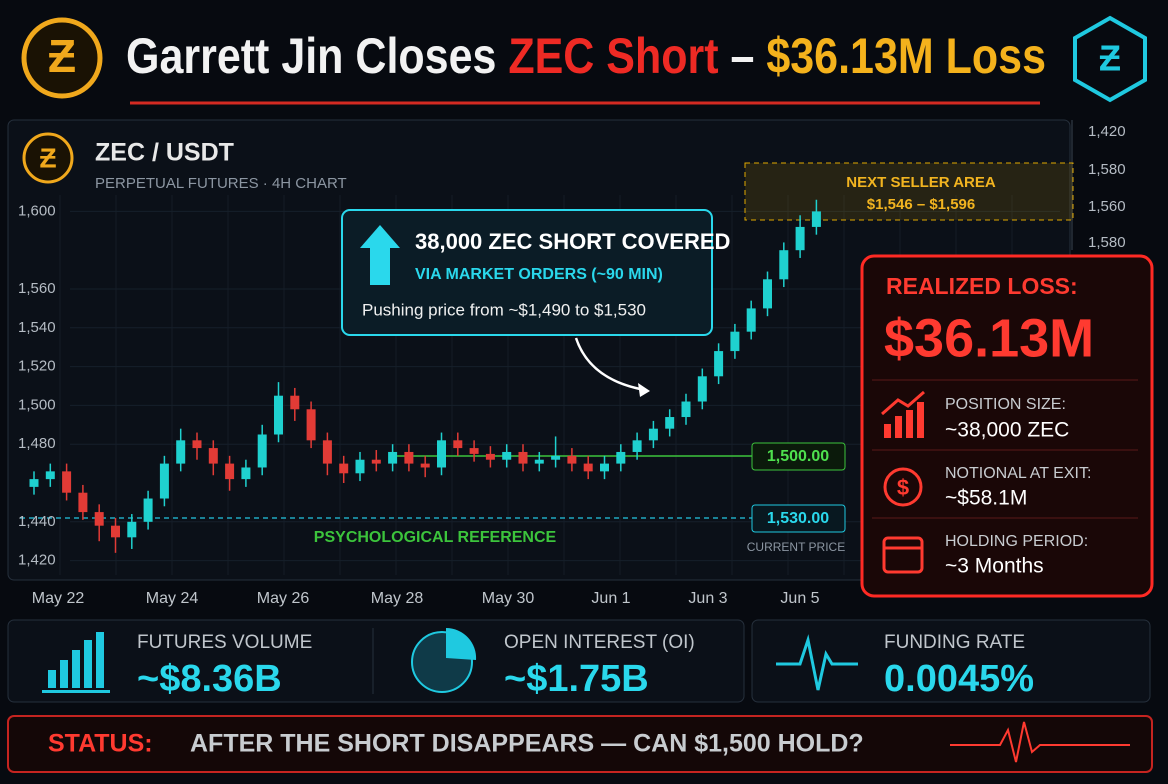 The width and height of the screenshot is (1168, 784). I want to click on stat-label: FUNDING RATE, so click(954, 642).